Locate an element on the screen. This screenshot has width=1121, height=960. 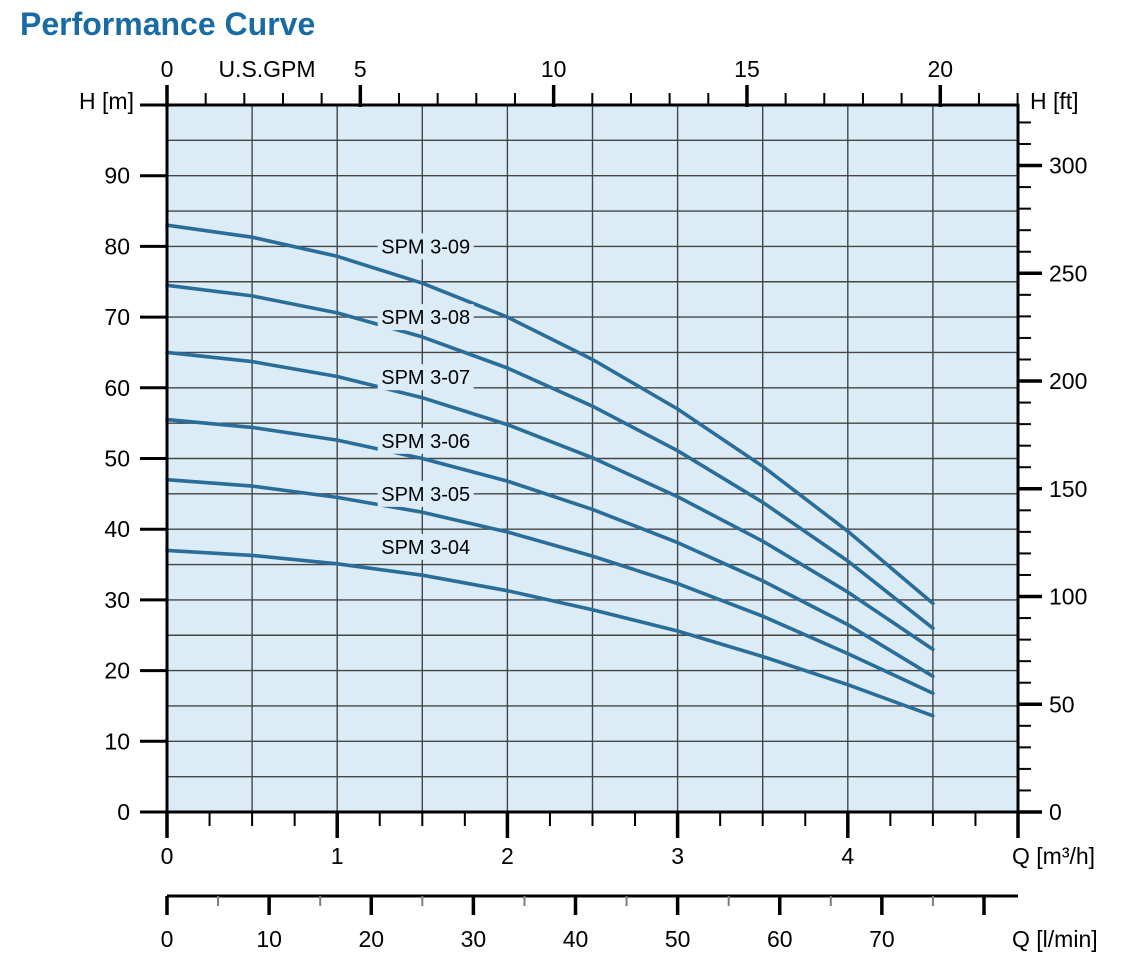
q-m3h-tick-label: 0 is located at coordinates (167, 856).